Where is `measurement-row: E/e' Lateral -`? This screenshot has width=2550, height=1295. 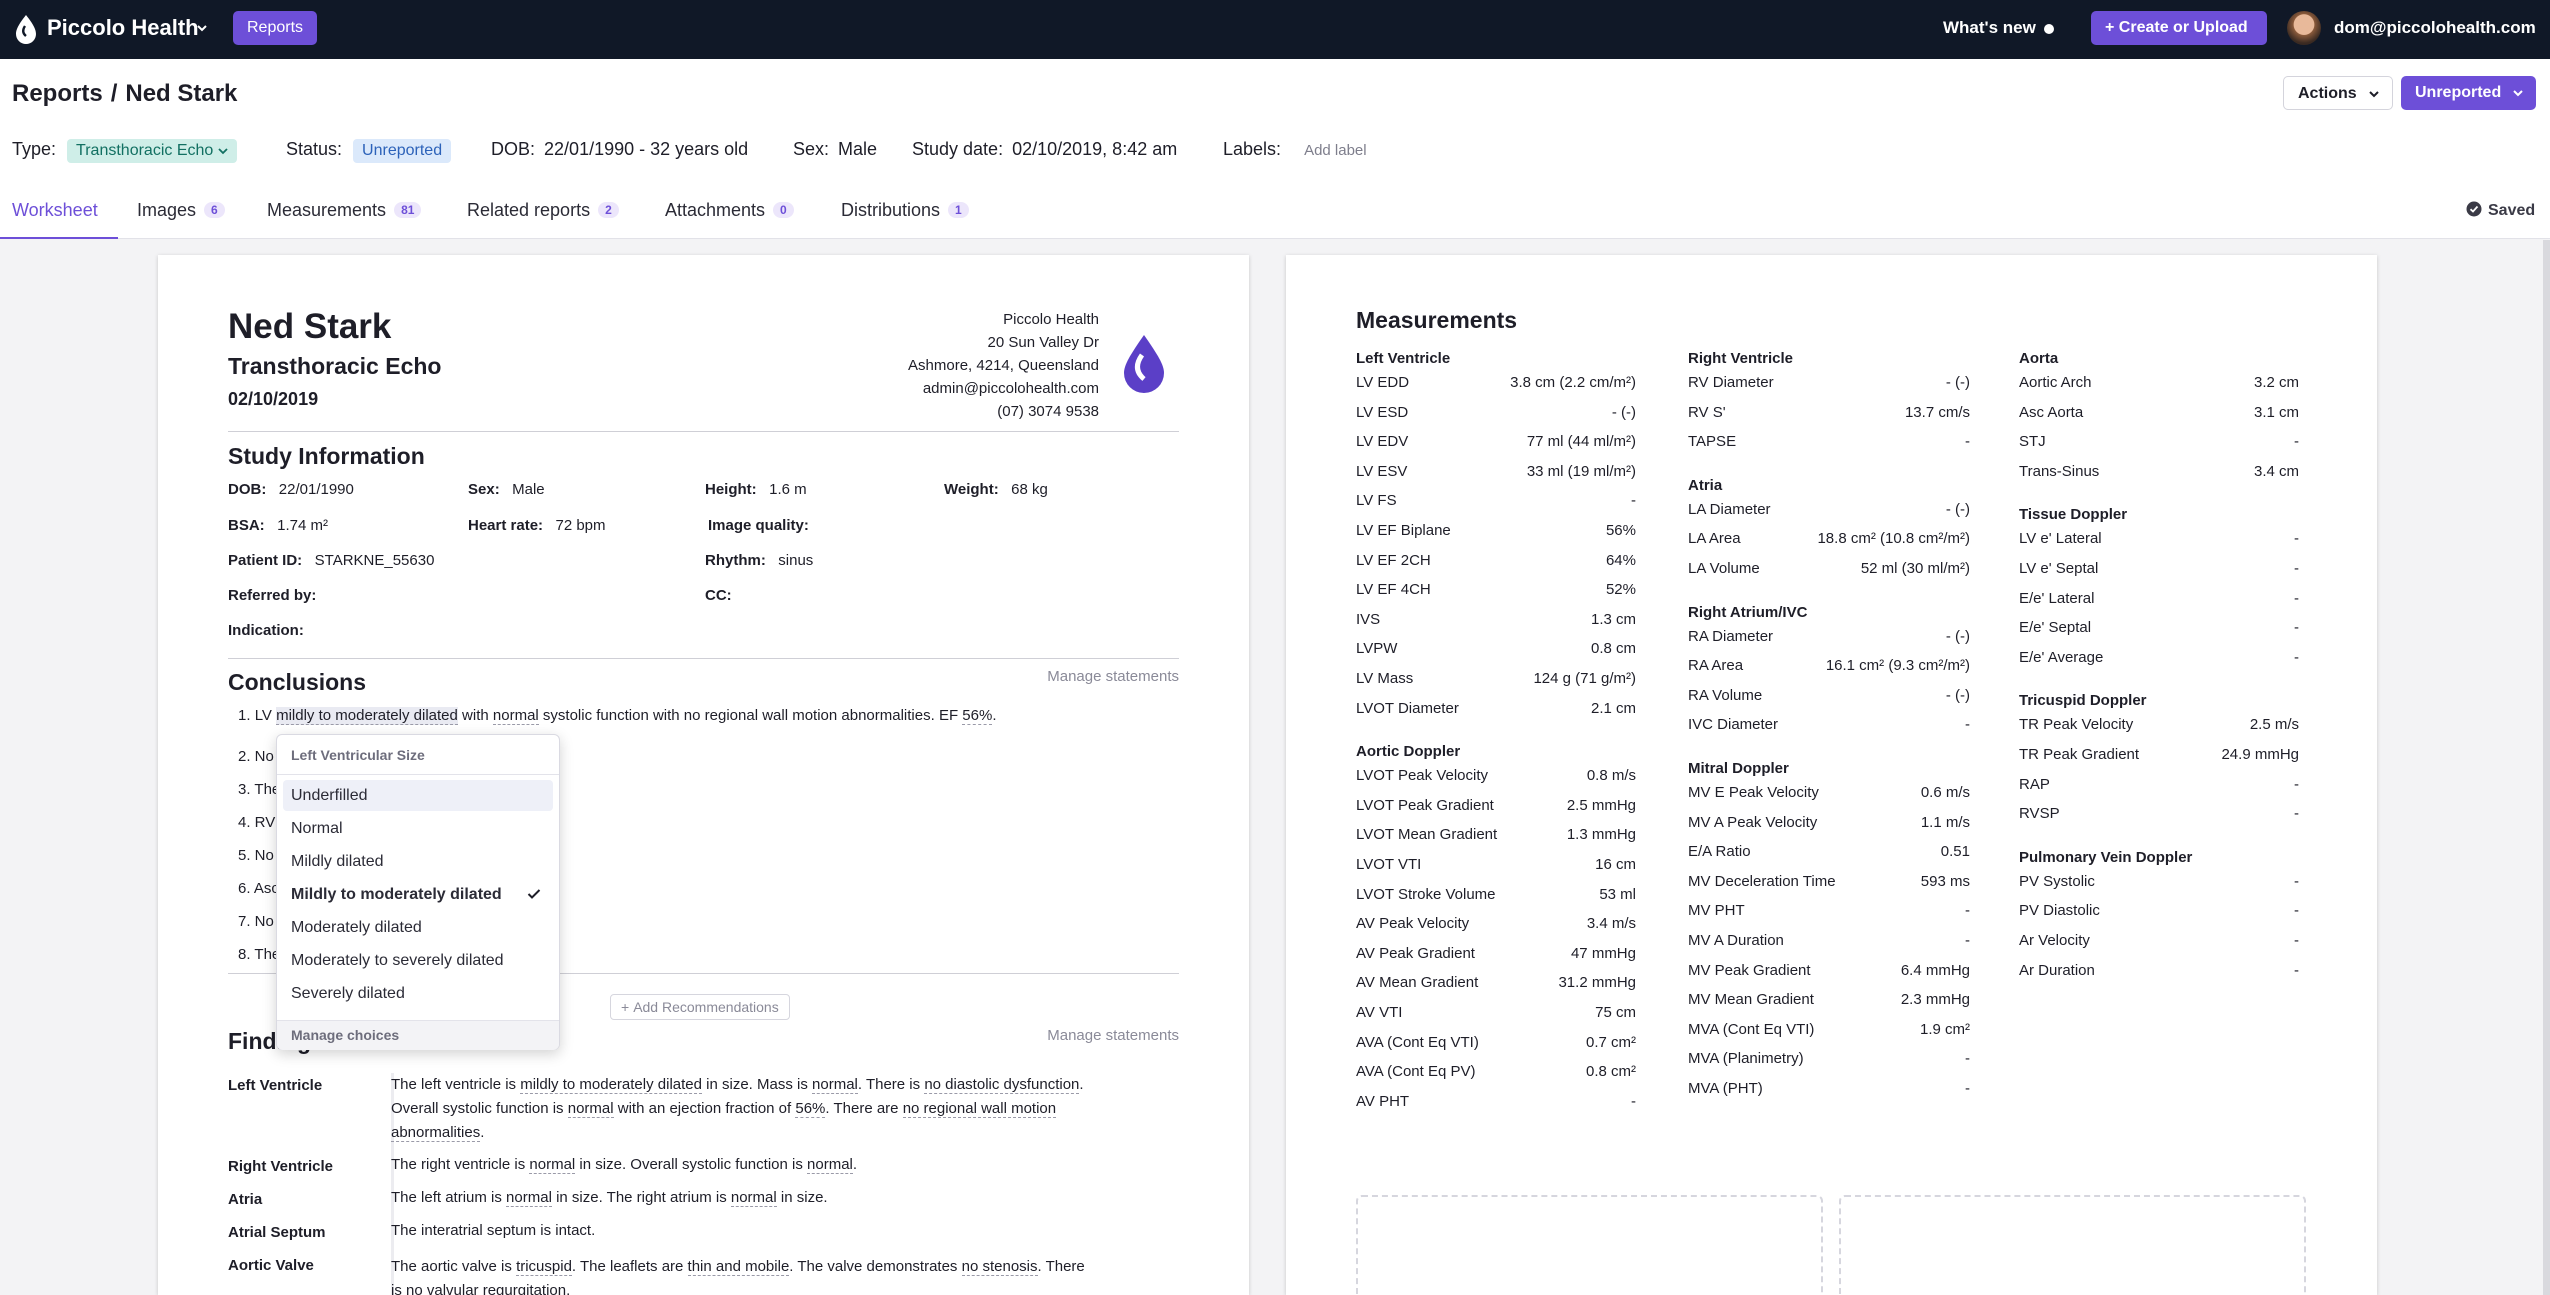
measurement-row: E/e' Lateral - is located at coordinates (2159, 601).